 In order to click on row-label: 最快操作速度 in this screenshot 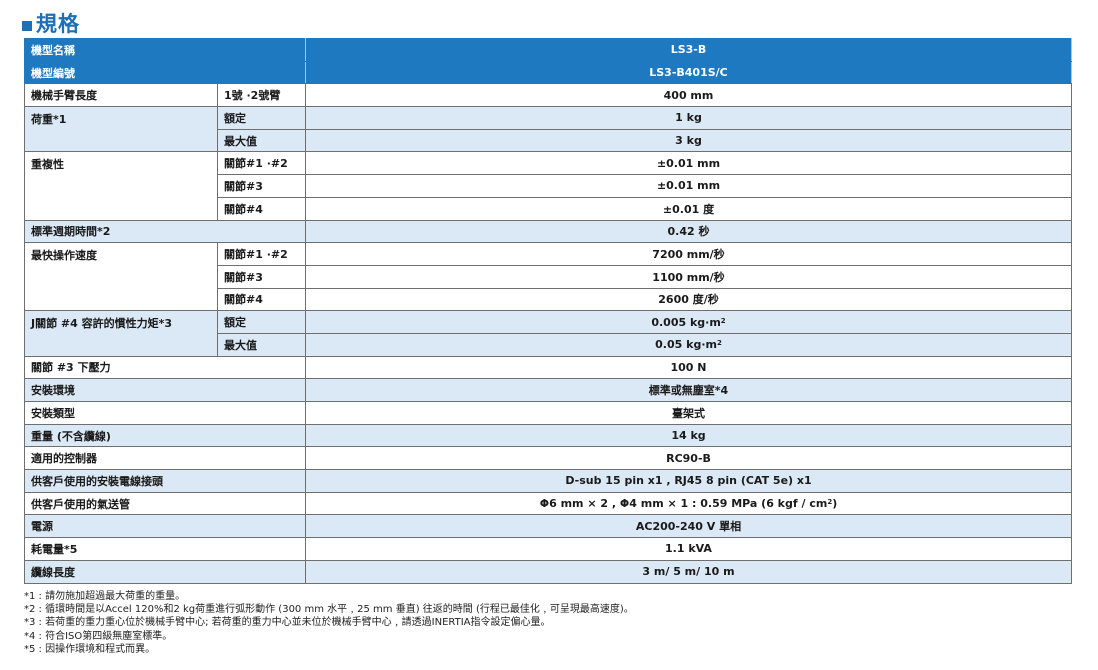, I will do `click(121, 277)`.